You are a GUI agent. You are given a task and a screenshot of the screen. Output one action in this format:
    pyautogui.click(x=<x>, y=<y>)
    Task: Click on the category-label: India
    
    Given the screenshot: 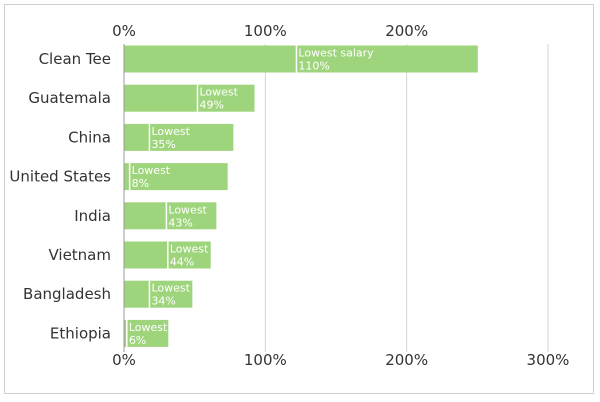 What is the action you would take?
    pyautogui.click(x=92, y=216)
    